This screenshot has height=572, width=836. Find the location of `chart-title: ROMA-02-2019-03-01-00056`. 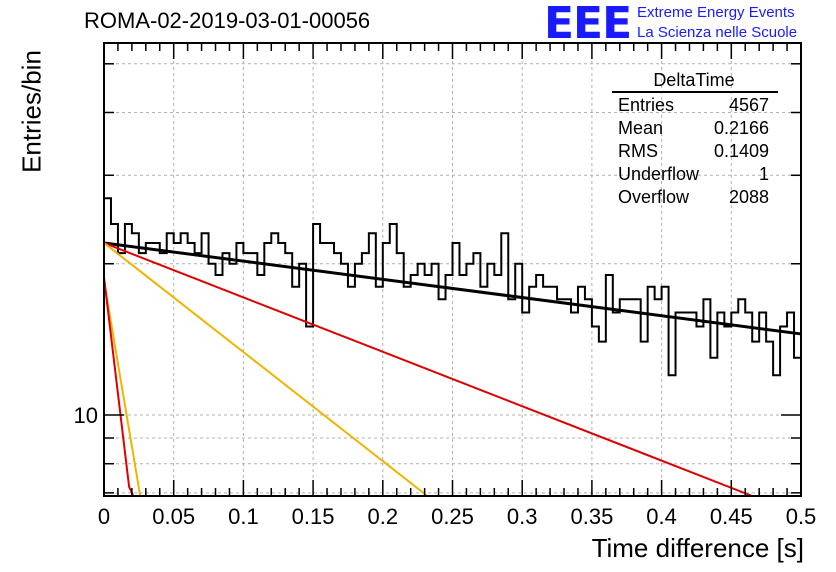

chart-title: ROMA-02-2019-03-01-00056 is located at coordinates (227, 20).